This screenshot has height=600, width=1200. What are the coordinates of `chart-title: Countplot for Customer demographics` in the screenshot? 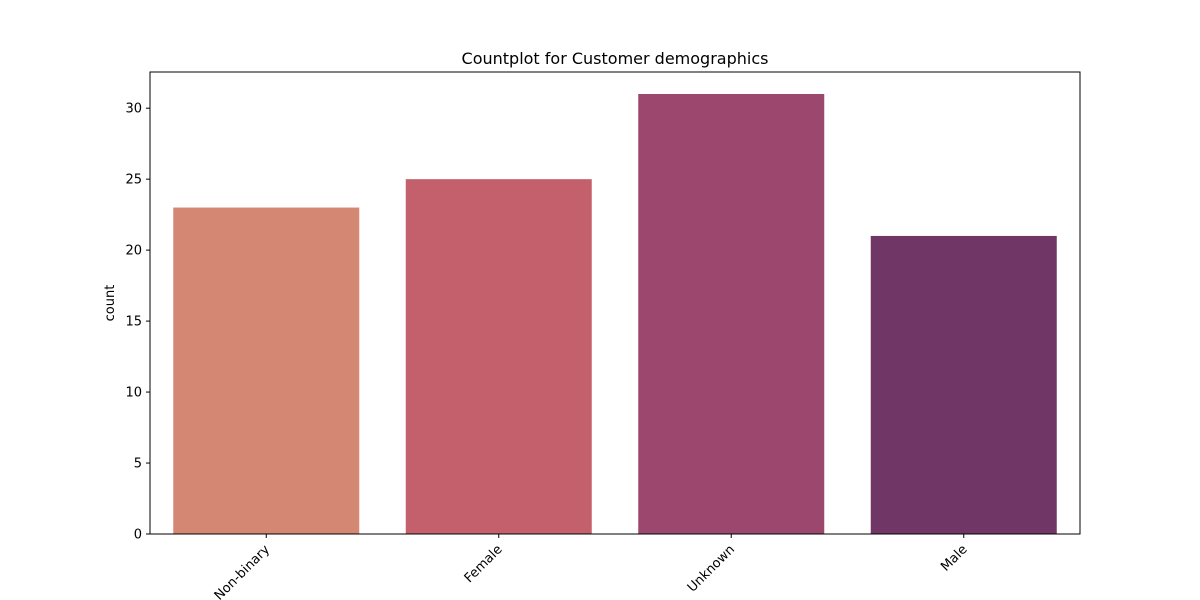 It's located at (615, 58).